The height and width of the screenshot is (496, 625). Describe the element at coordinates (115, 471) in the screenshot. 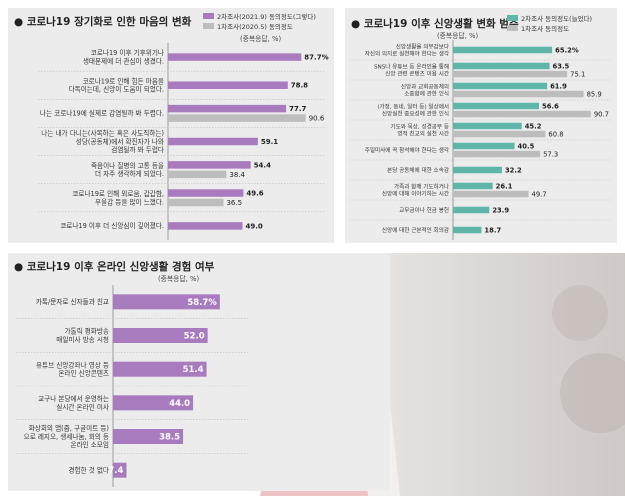

I see `value-label: 7.4` at that location.